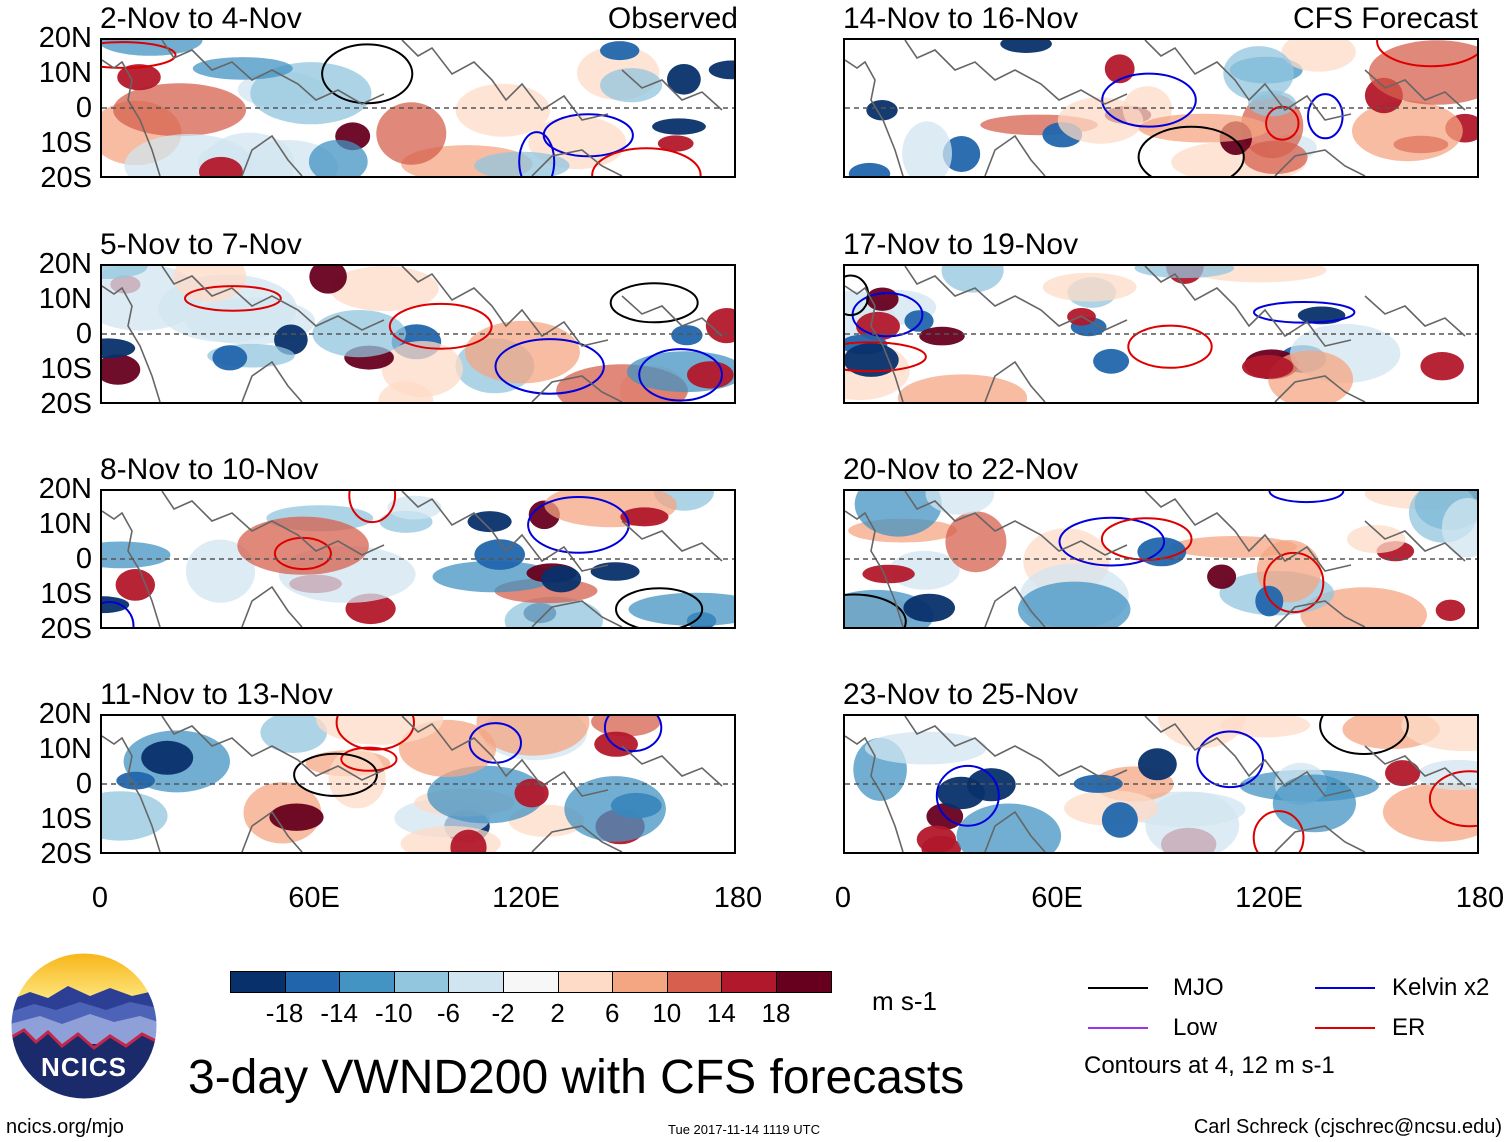  What do you see at coordinates (526, 898) in the screenshot?
I see `lon-label: 120E` at bounding box center [526, 898].